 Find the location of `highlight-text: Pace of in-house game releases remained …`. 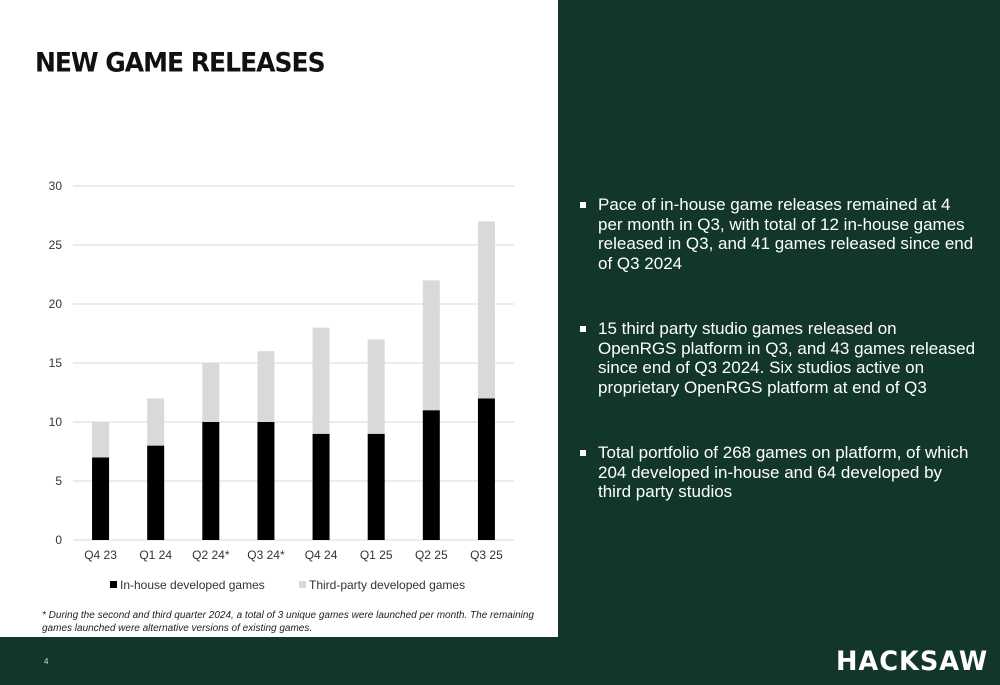

highlight-text: Pace of in-house game releases remained … is located at coordinates (786, 234).